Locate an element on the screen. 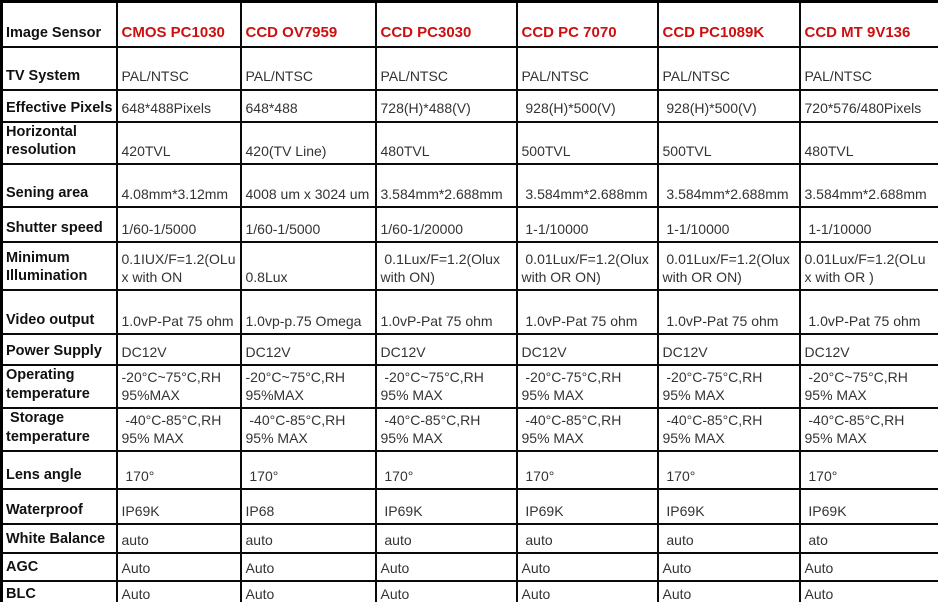 The image size is (938, 602). row-label: TV System is located at coordinates (59, 68).